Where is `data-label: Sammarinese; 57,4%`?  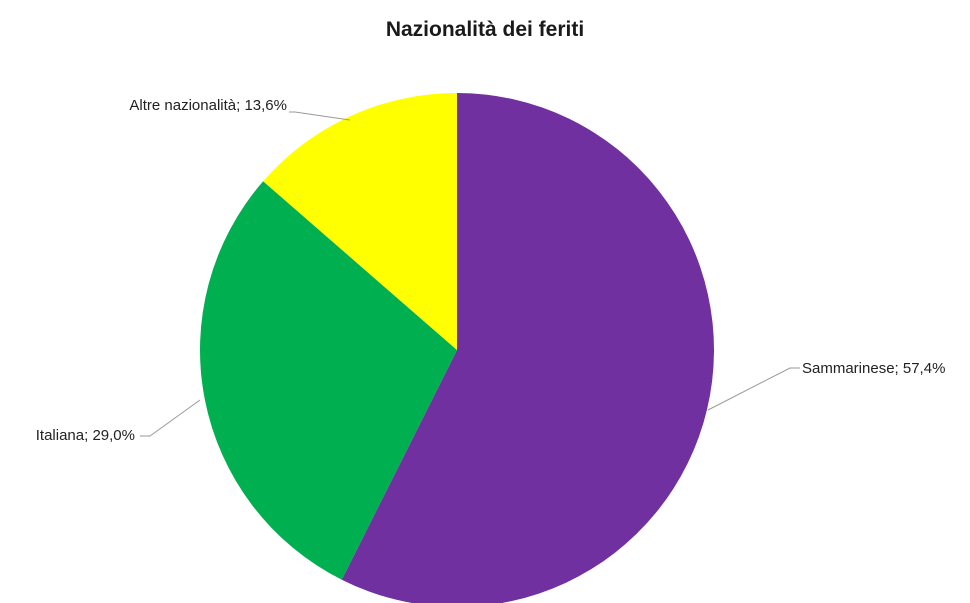
data-label: Sammarinese; 57,4% is located at coordinates (873, 368).